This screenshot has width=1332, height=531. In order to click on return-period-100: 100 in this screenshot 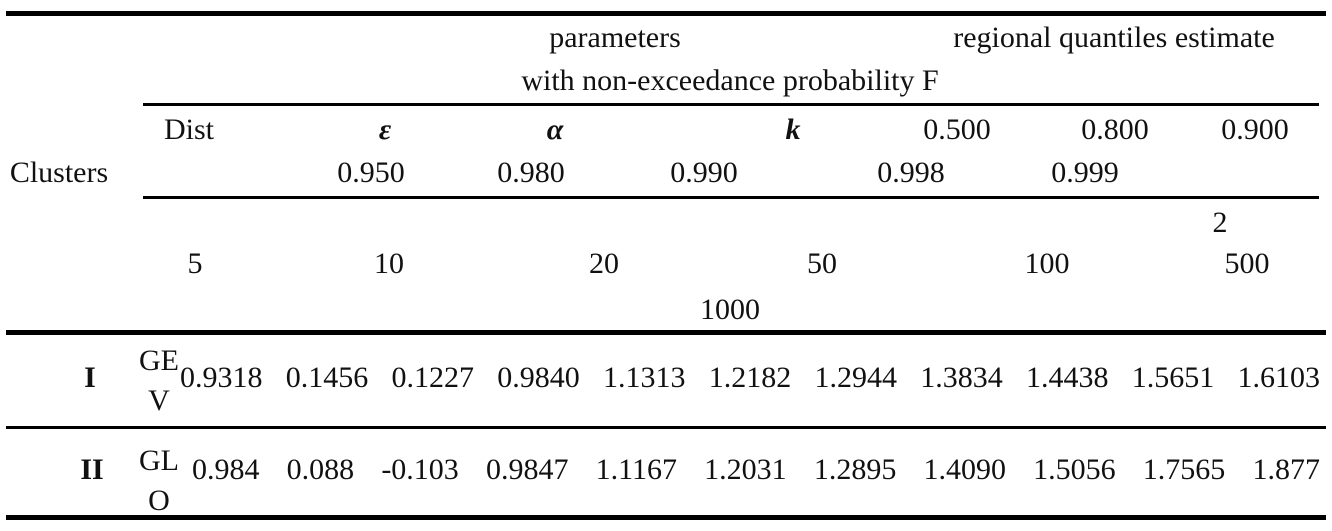, I will do `click(1047, 263)`.